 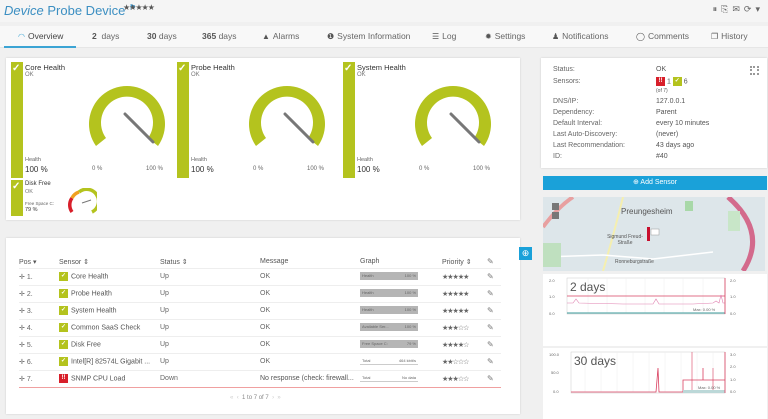 I want to click on comment-icon: ◯, so click(x=640, y=36).